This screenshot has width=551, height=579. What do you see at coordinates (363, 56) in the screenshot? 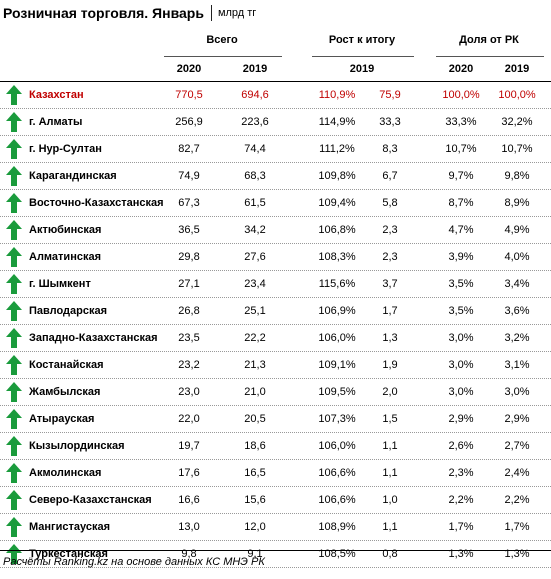
I see `header-rule-growth` at bounding box center [363, 56].